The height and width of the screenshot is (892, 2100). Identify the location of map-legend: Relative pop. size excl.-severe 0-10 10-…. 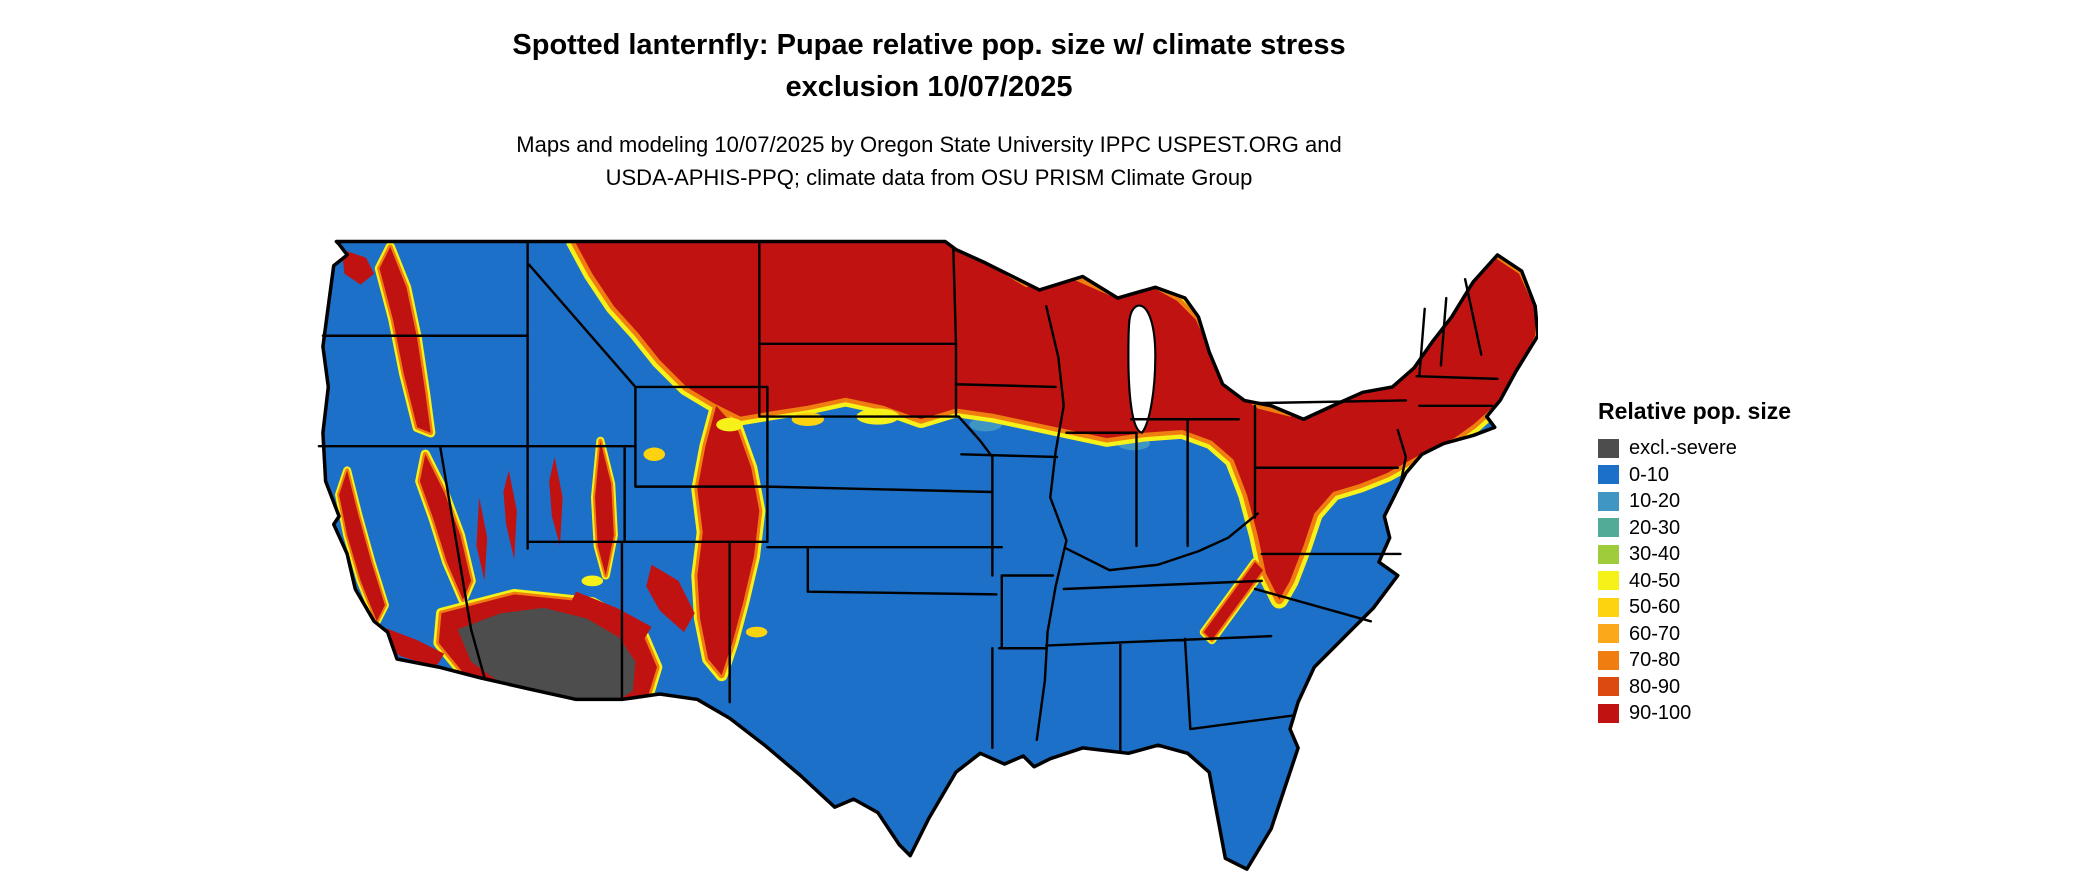
(1694, 562).